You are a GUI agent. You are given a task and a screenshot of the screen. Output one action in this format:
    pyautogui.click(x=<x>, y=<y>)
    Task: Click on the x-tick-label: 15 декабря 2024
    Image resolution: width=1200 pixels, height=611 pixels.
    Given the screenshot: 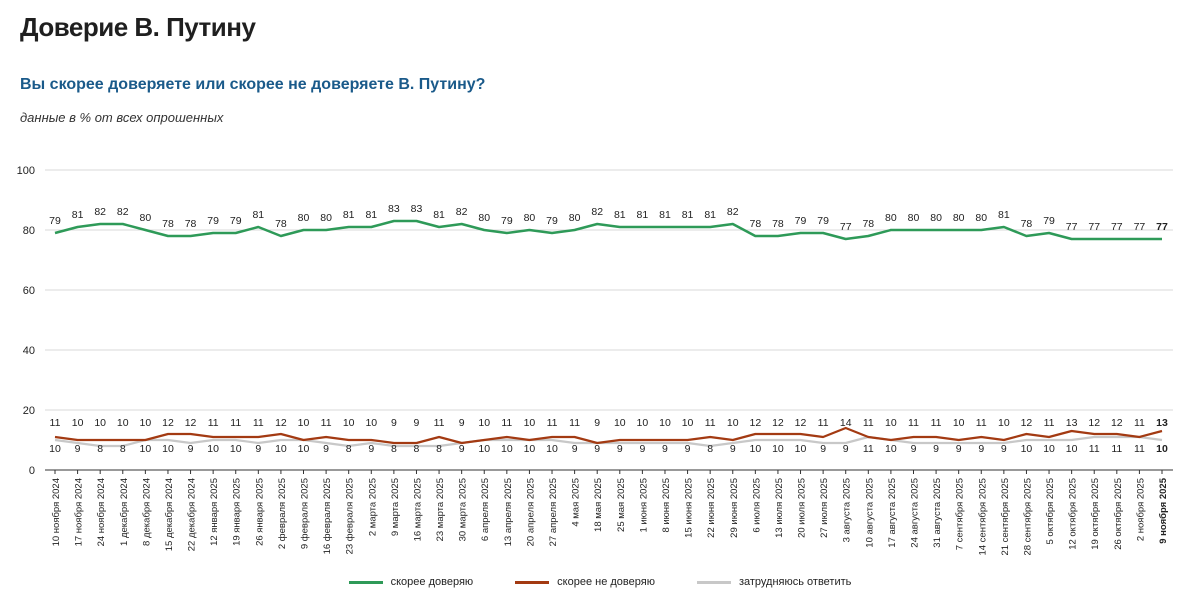 What is the action you would take?
    pyautogui.click(x=169, y=514)
    